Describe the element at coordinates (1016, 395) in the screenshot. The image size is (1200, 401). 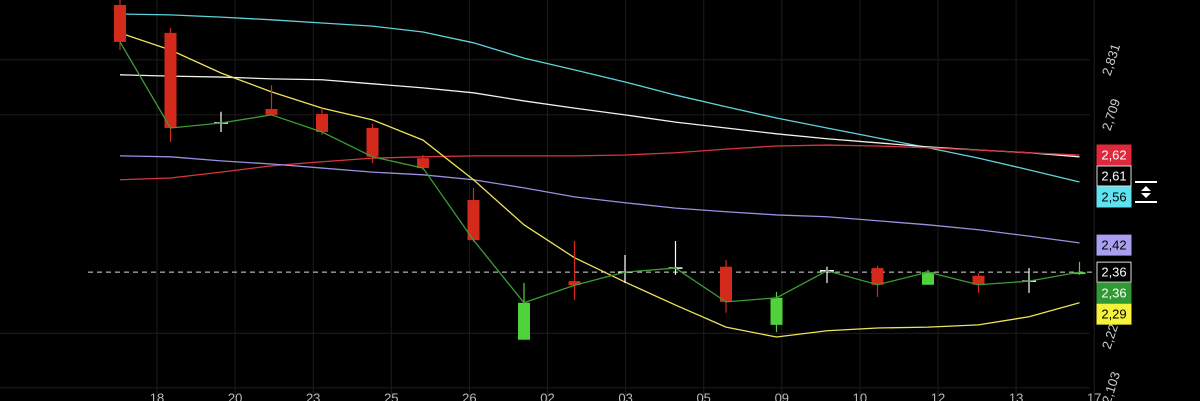
I see `x-tick-label: 13` at that location.